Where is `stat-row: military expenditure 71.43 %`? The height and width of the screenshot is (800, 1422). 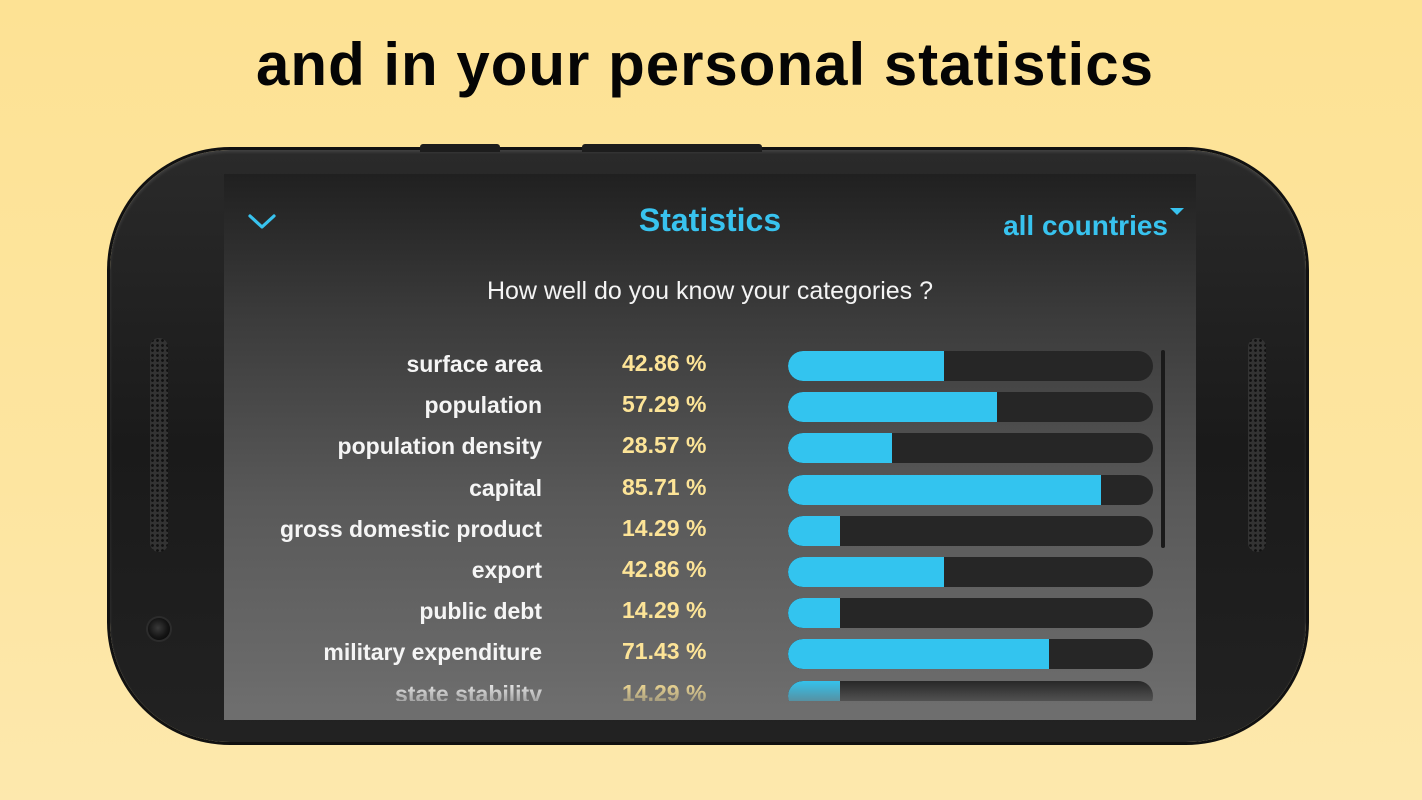 stat-row: military expenditure 71.43 % is located at coordinates (710, 655).